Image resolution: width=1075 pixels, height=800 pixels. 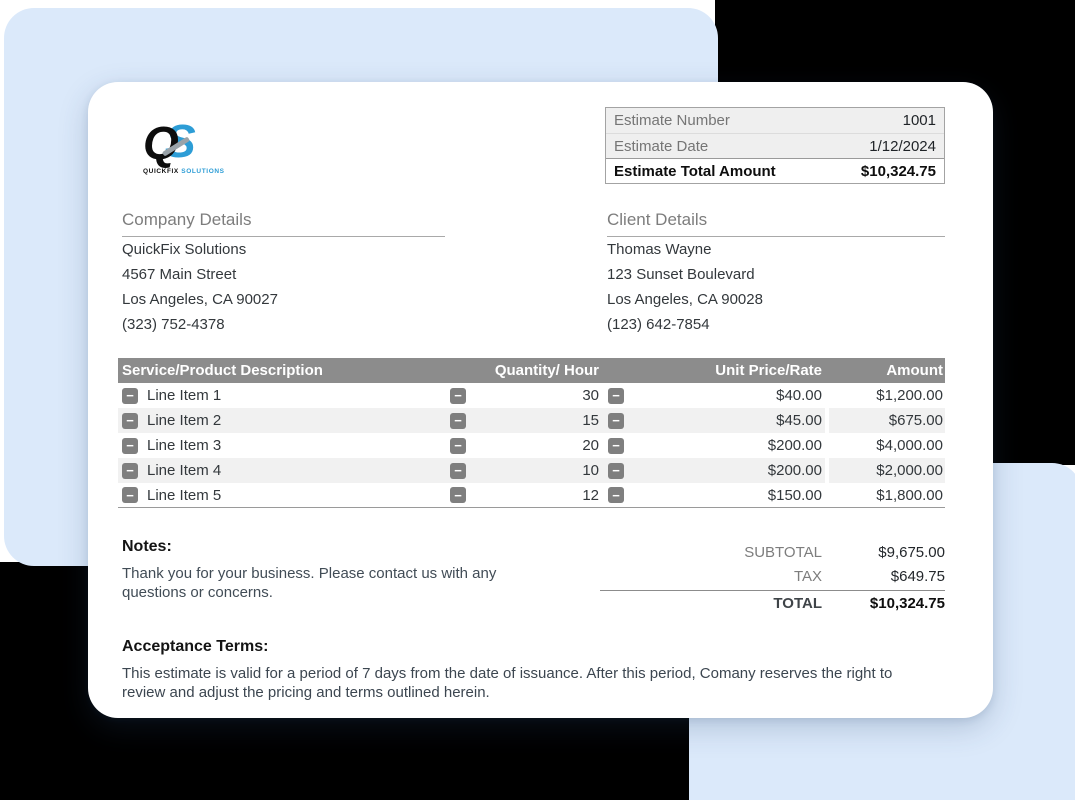 I want to click on line-item-unit-price: $40.00, so click(x=799, y=395).